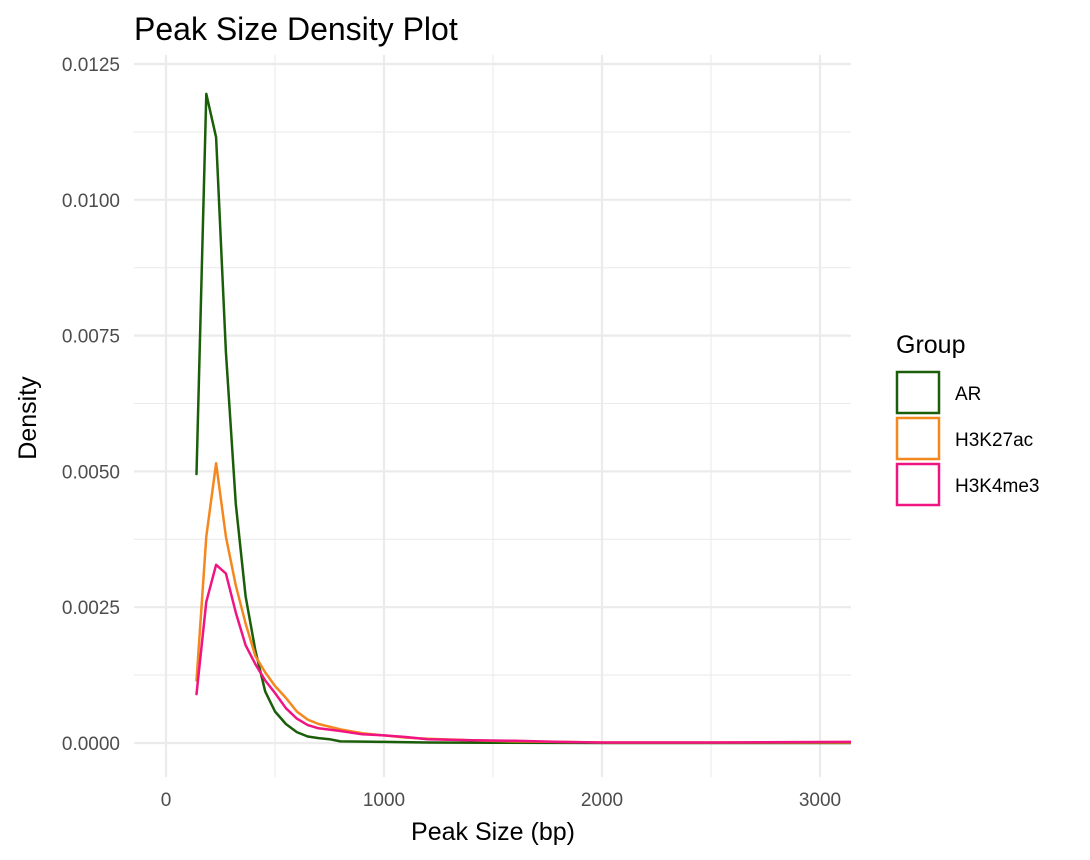  Describe the element at coordinates (91, 472) in the screenshot. I see `y-tick-label: 0.0050` at that location.